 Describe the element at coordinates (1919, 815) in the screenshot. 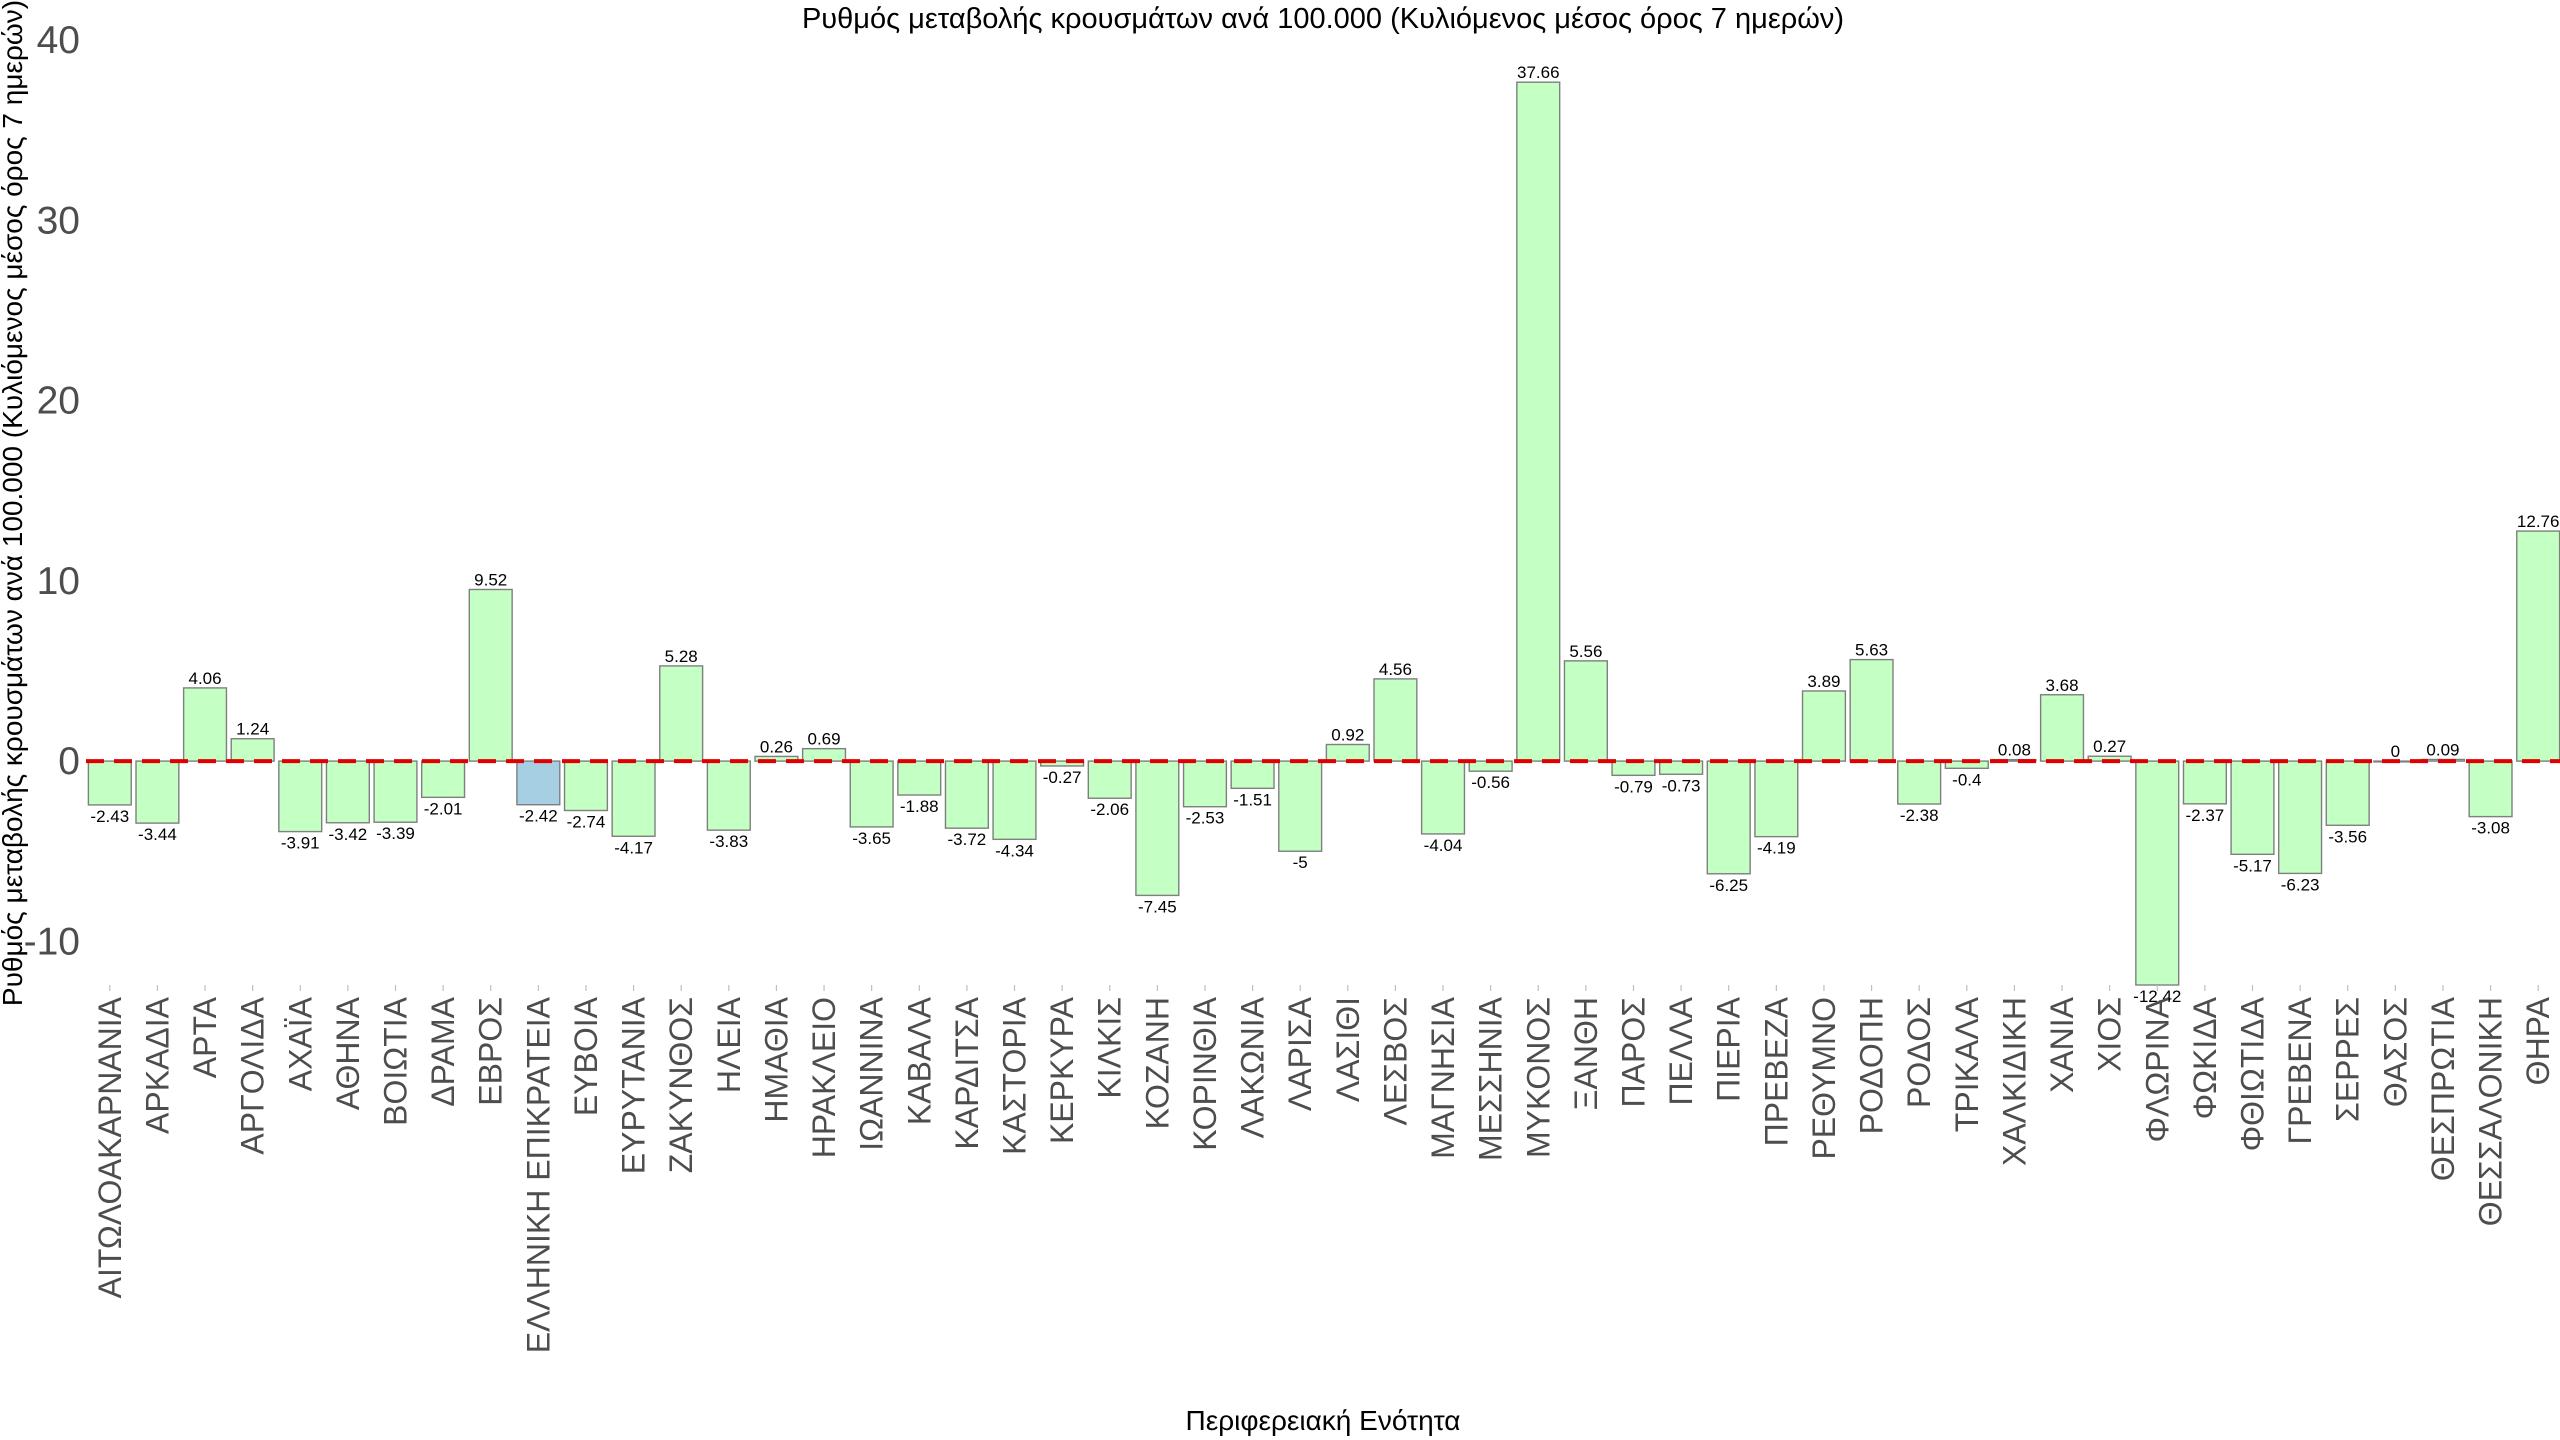

I see `data-label: -2.38` at that location.